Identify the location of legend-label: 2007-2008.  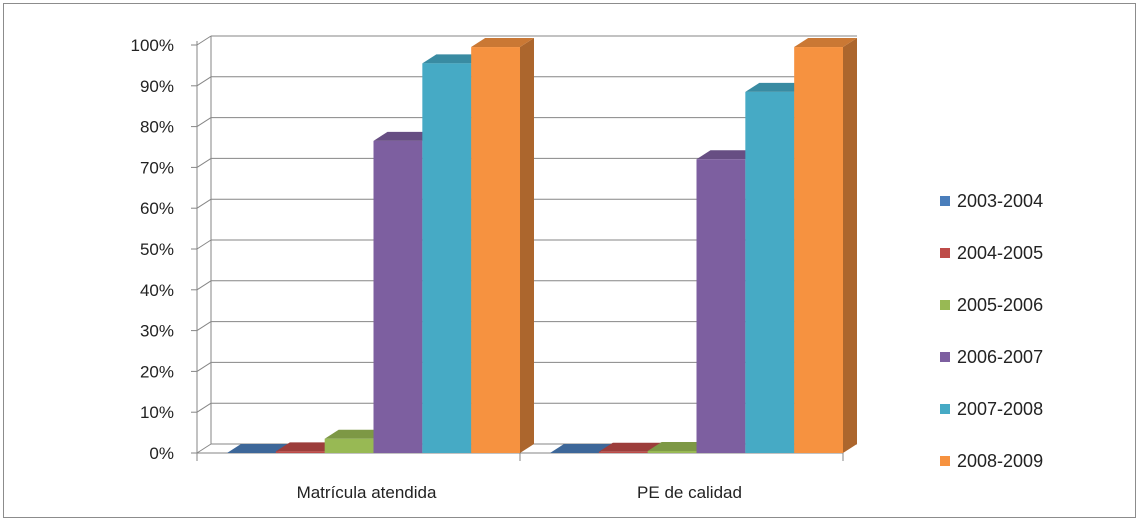
(1000, 409).